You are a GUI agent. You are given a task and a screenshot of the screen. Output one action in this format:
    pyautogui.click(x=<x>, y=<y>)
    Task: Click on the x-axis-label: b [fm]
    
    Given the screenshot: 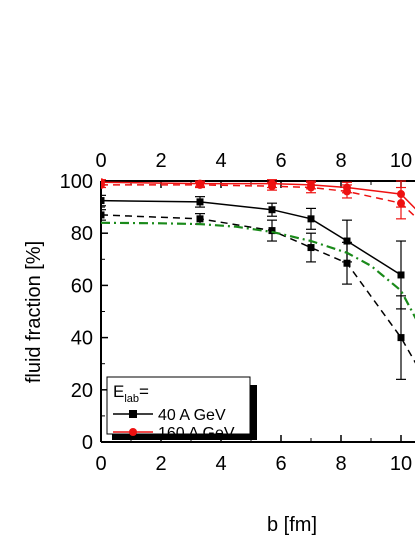 What is the action you would take?
    pyautogui.click(x=292, y=525)
    